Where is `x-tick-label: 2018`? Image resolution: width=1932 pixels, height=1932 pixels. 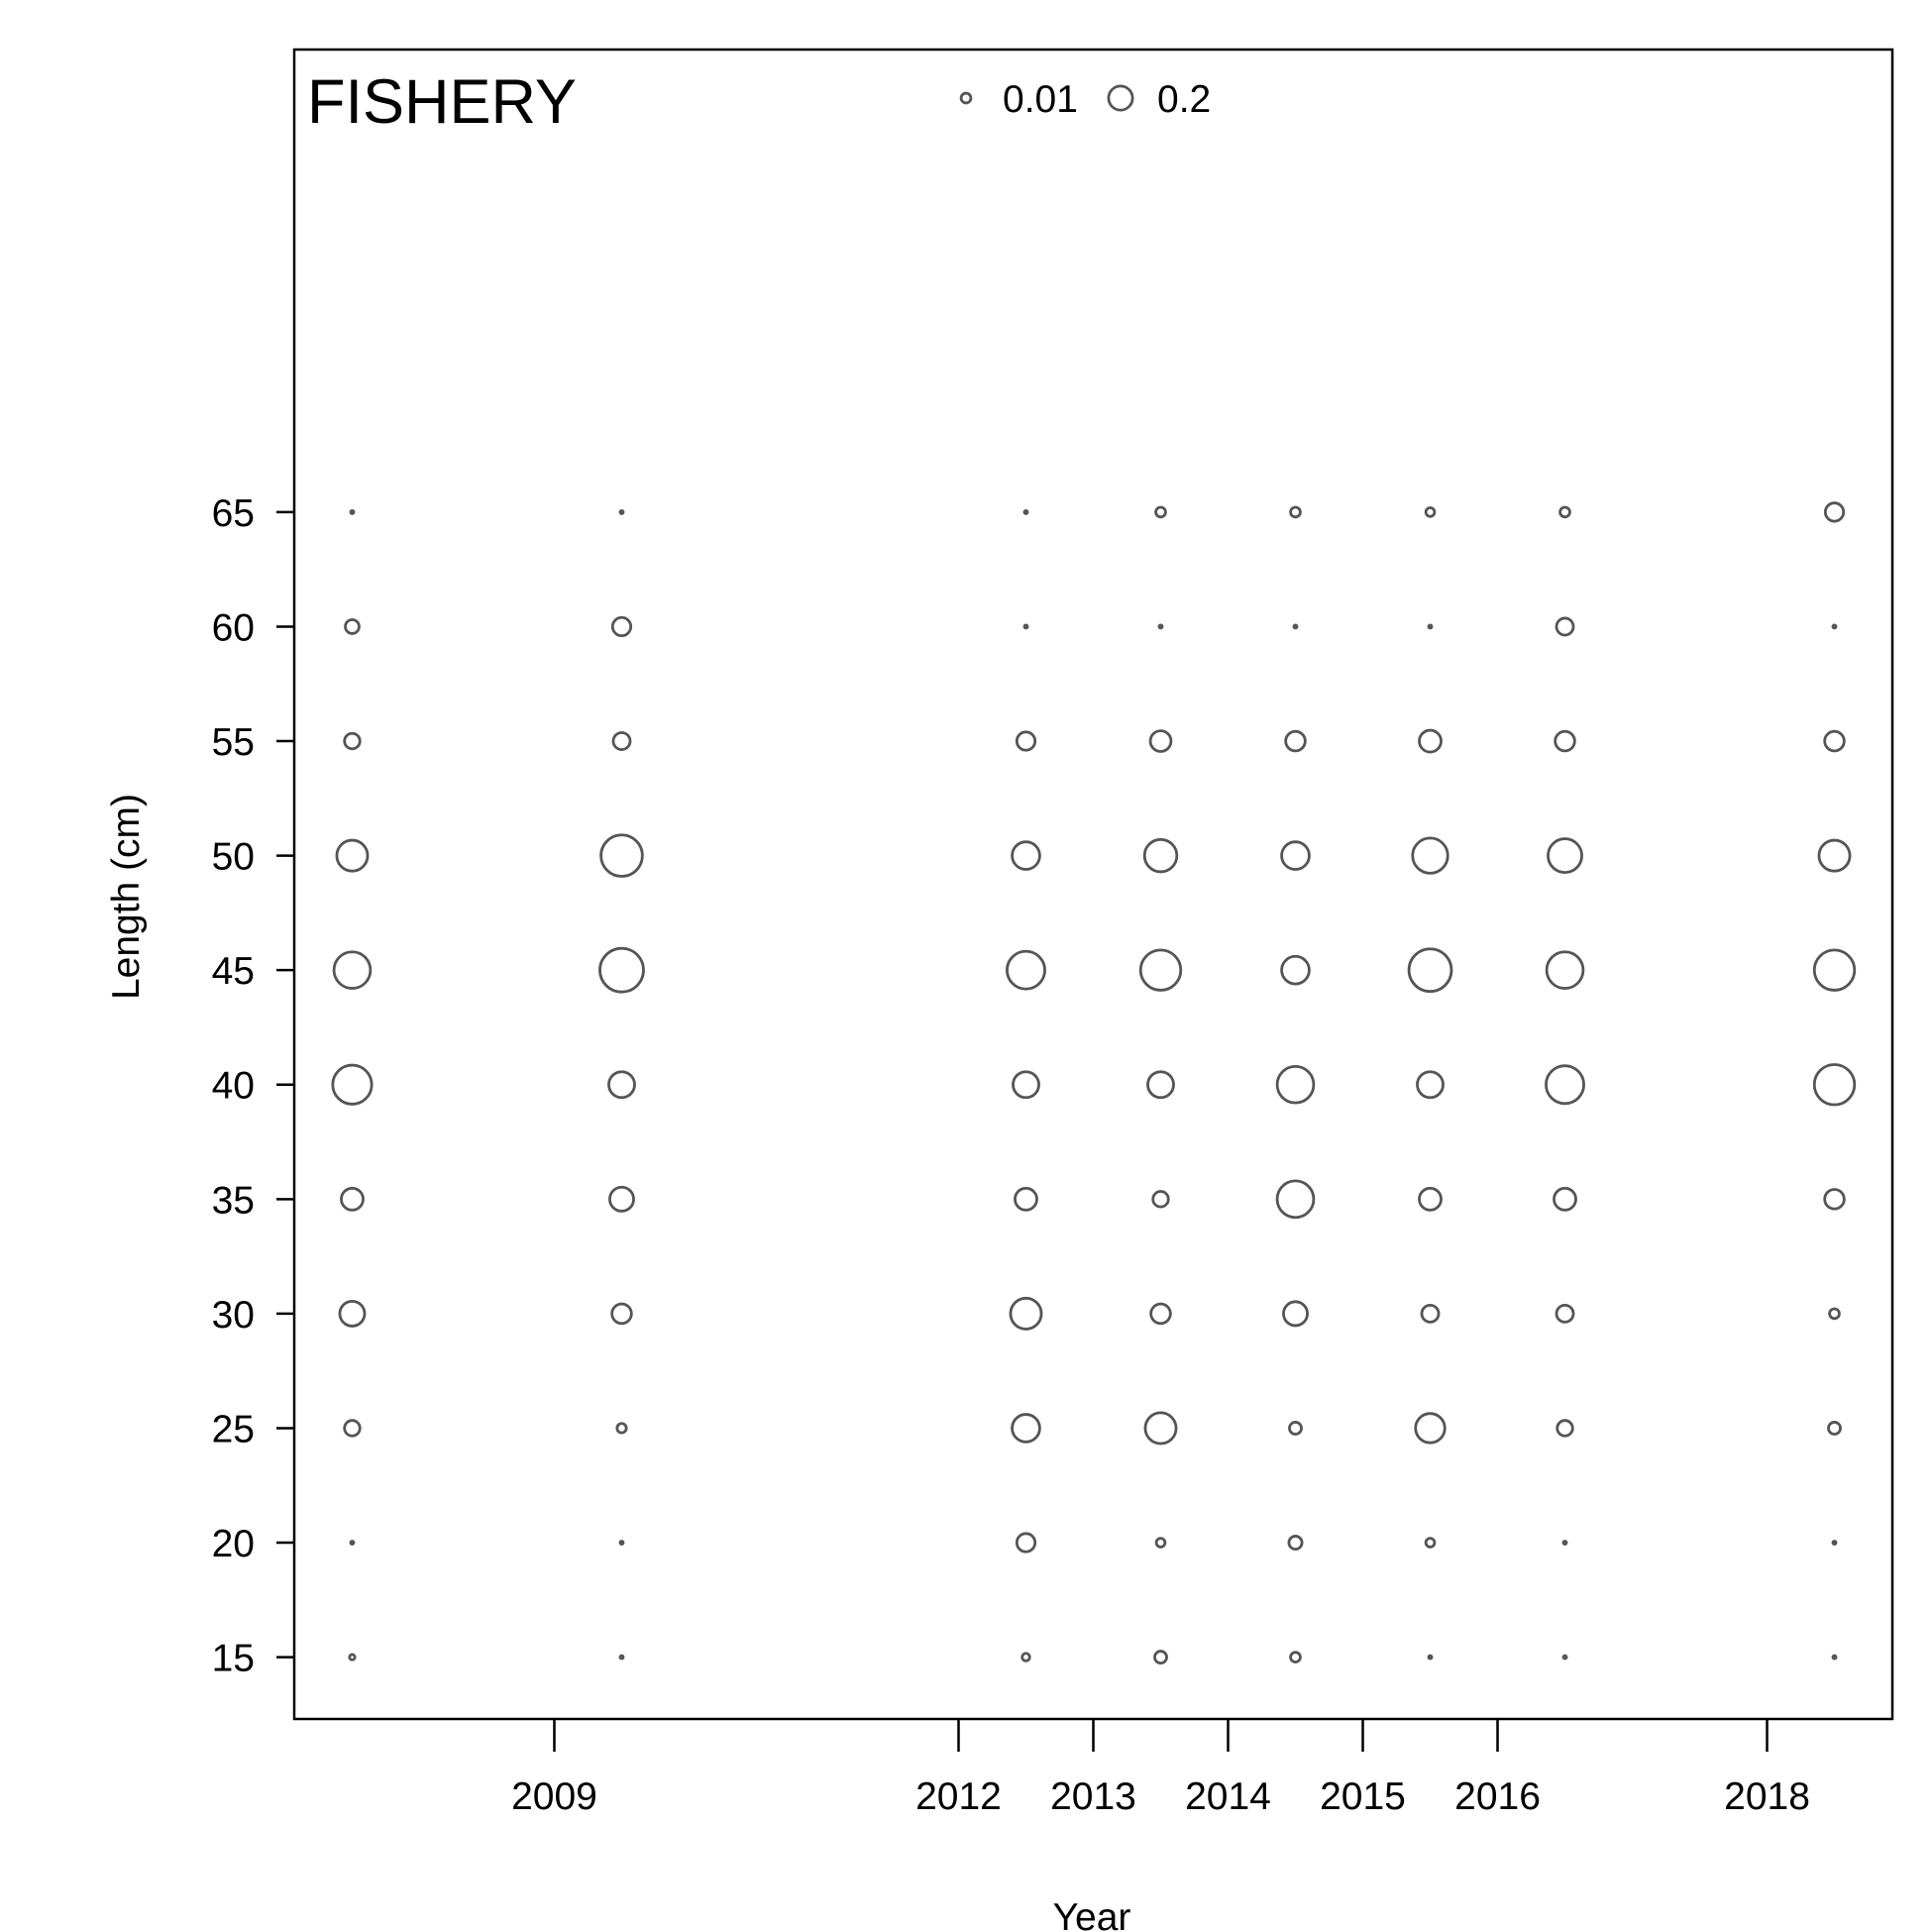 x-tick-label: 2018 is located at coordinates (1767, 1796).